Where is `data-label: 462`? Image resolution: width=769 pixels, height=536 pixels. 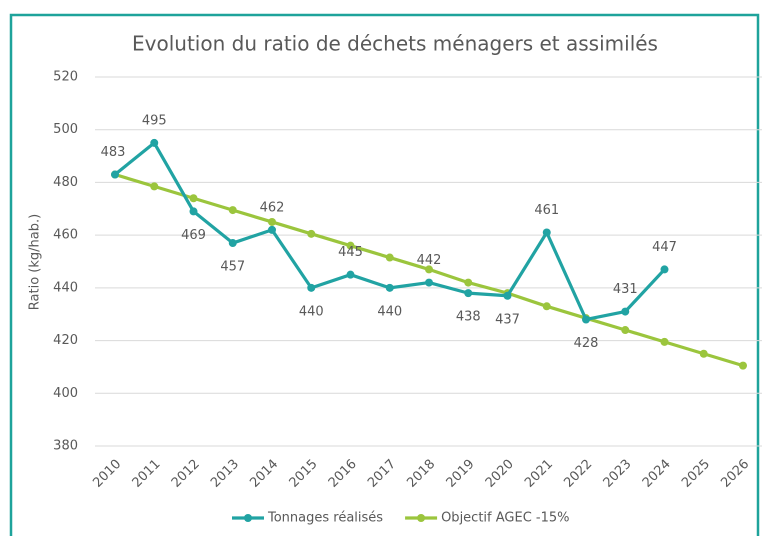 data-label: 462 is located at coordinates (272, 207).